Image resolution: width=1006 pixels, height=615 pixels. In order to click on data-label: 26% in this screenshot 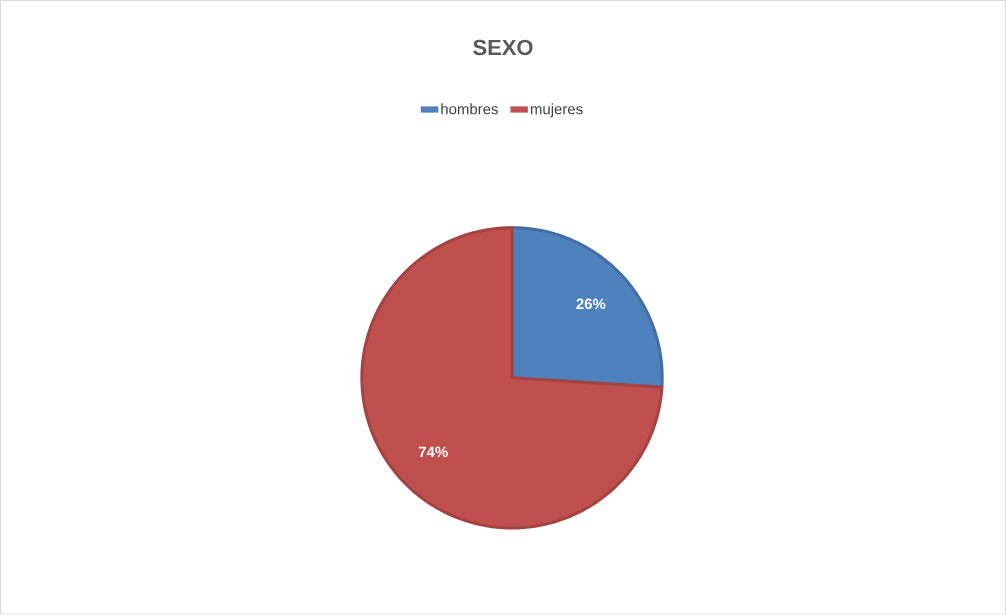, I will do `click(591, 304)`.